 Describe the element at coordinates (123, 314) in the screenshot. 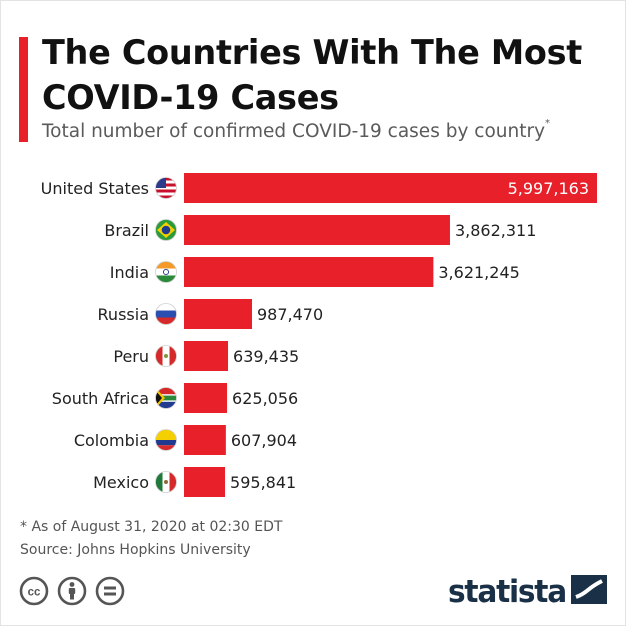

I see `category-label: Russia` at that location.